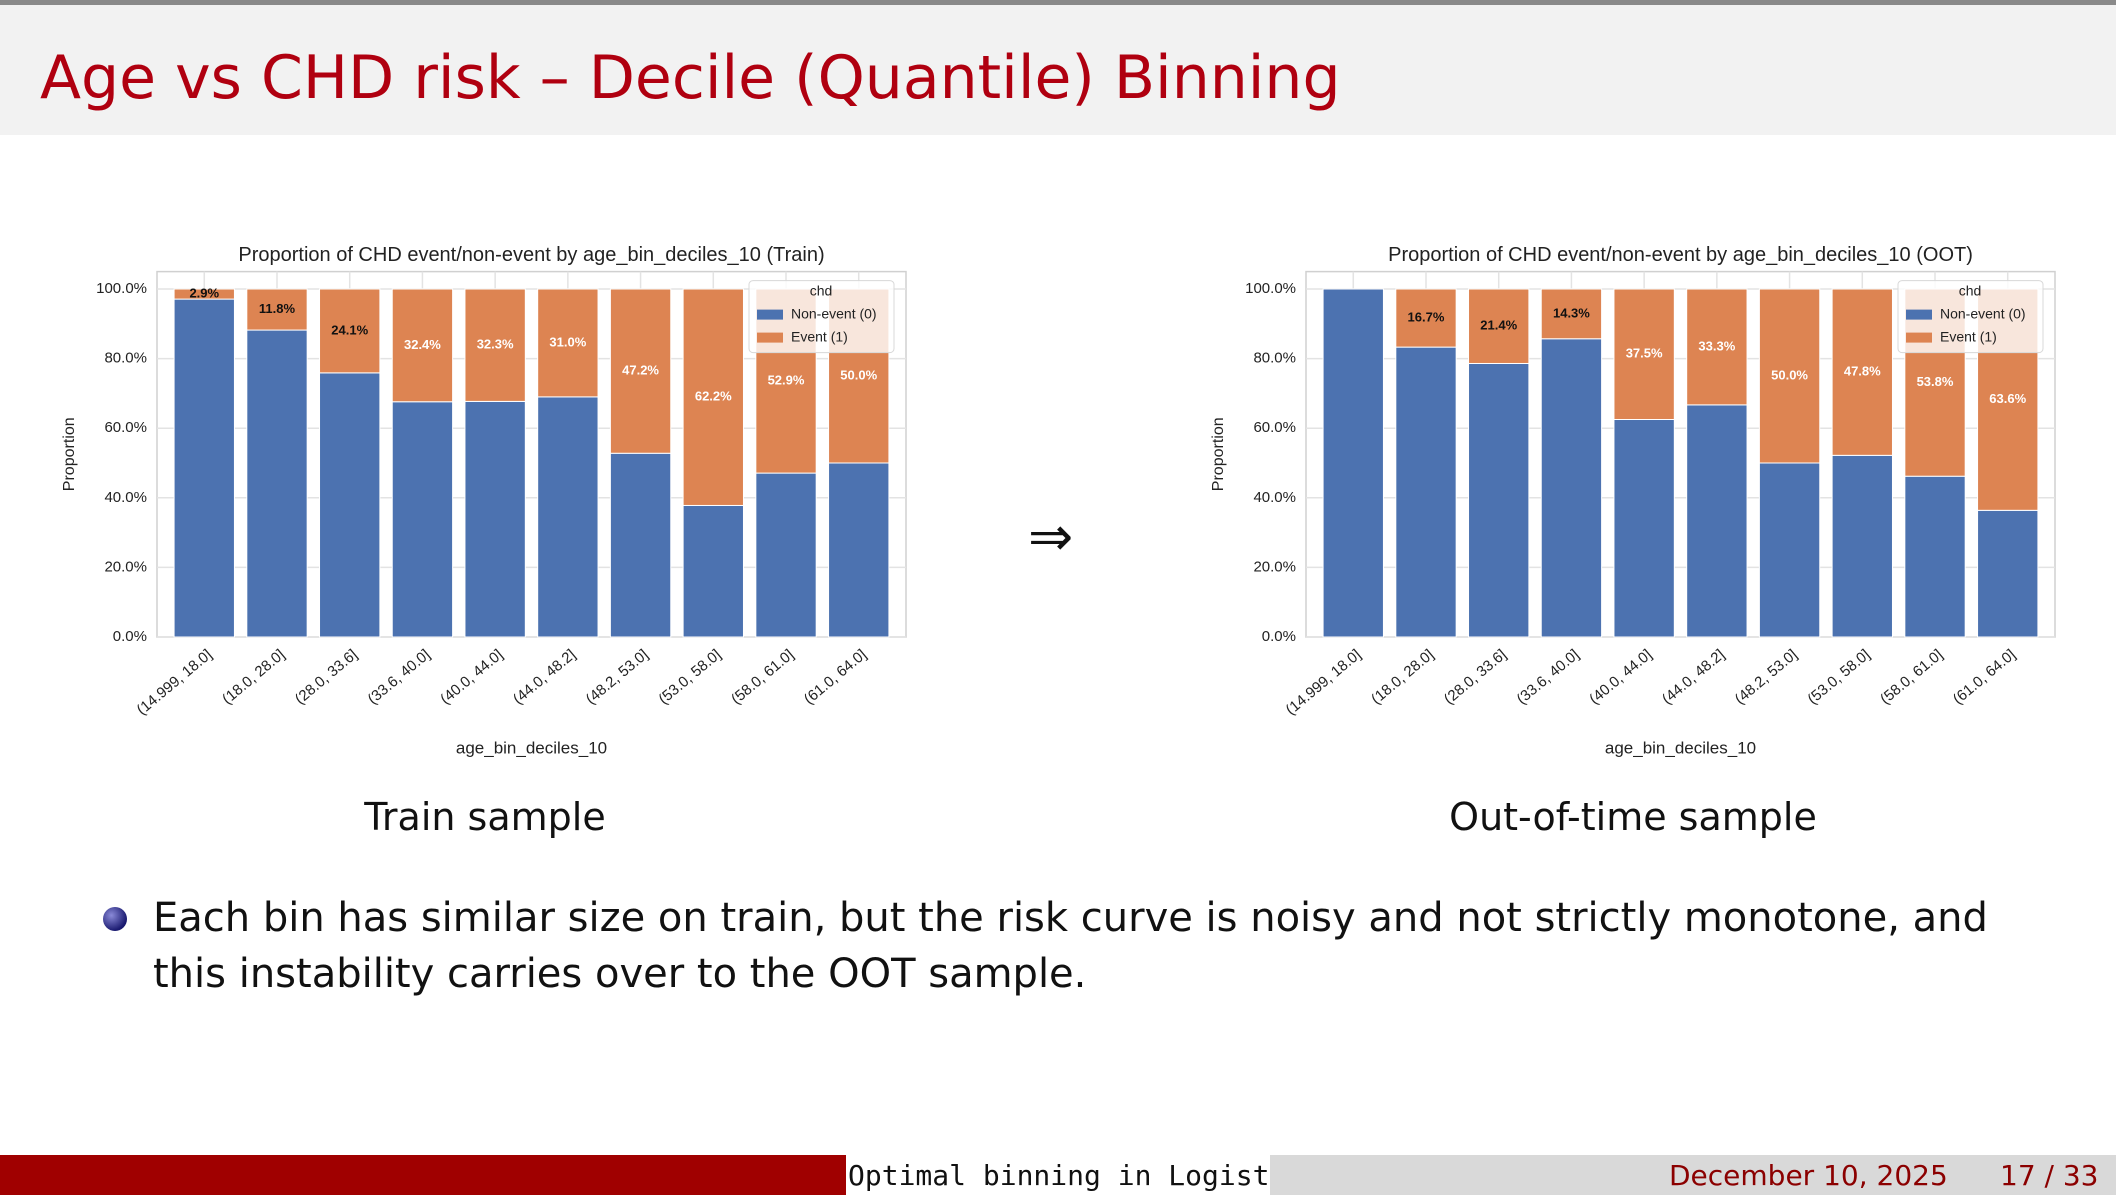 Image resolution: width=2116 pixels, height=1195 pixels. I want to click on x-tick-label: (18.0, 28.0], so click(253, 677).